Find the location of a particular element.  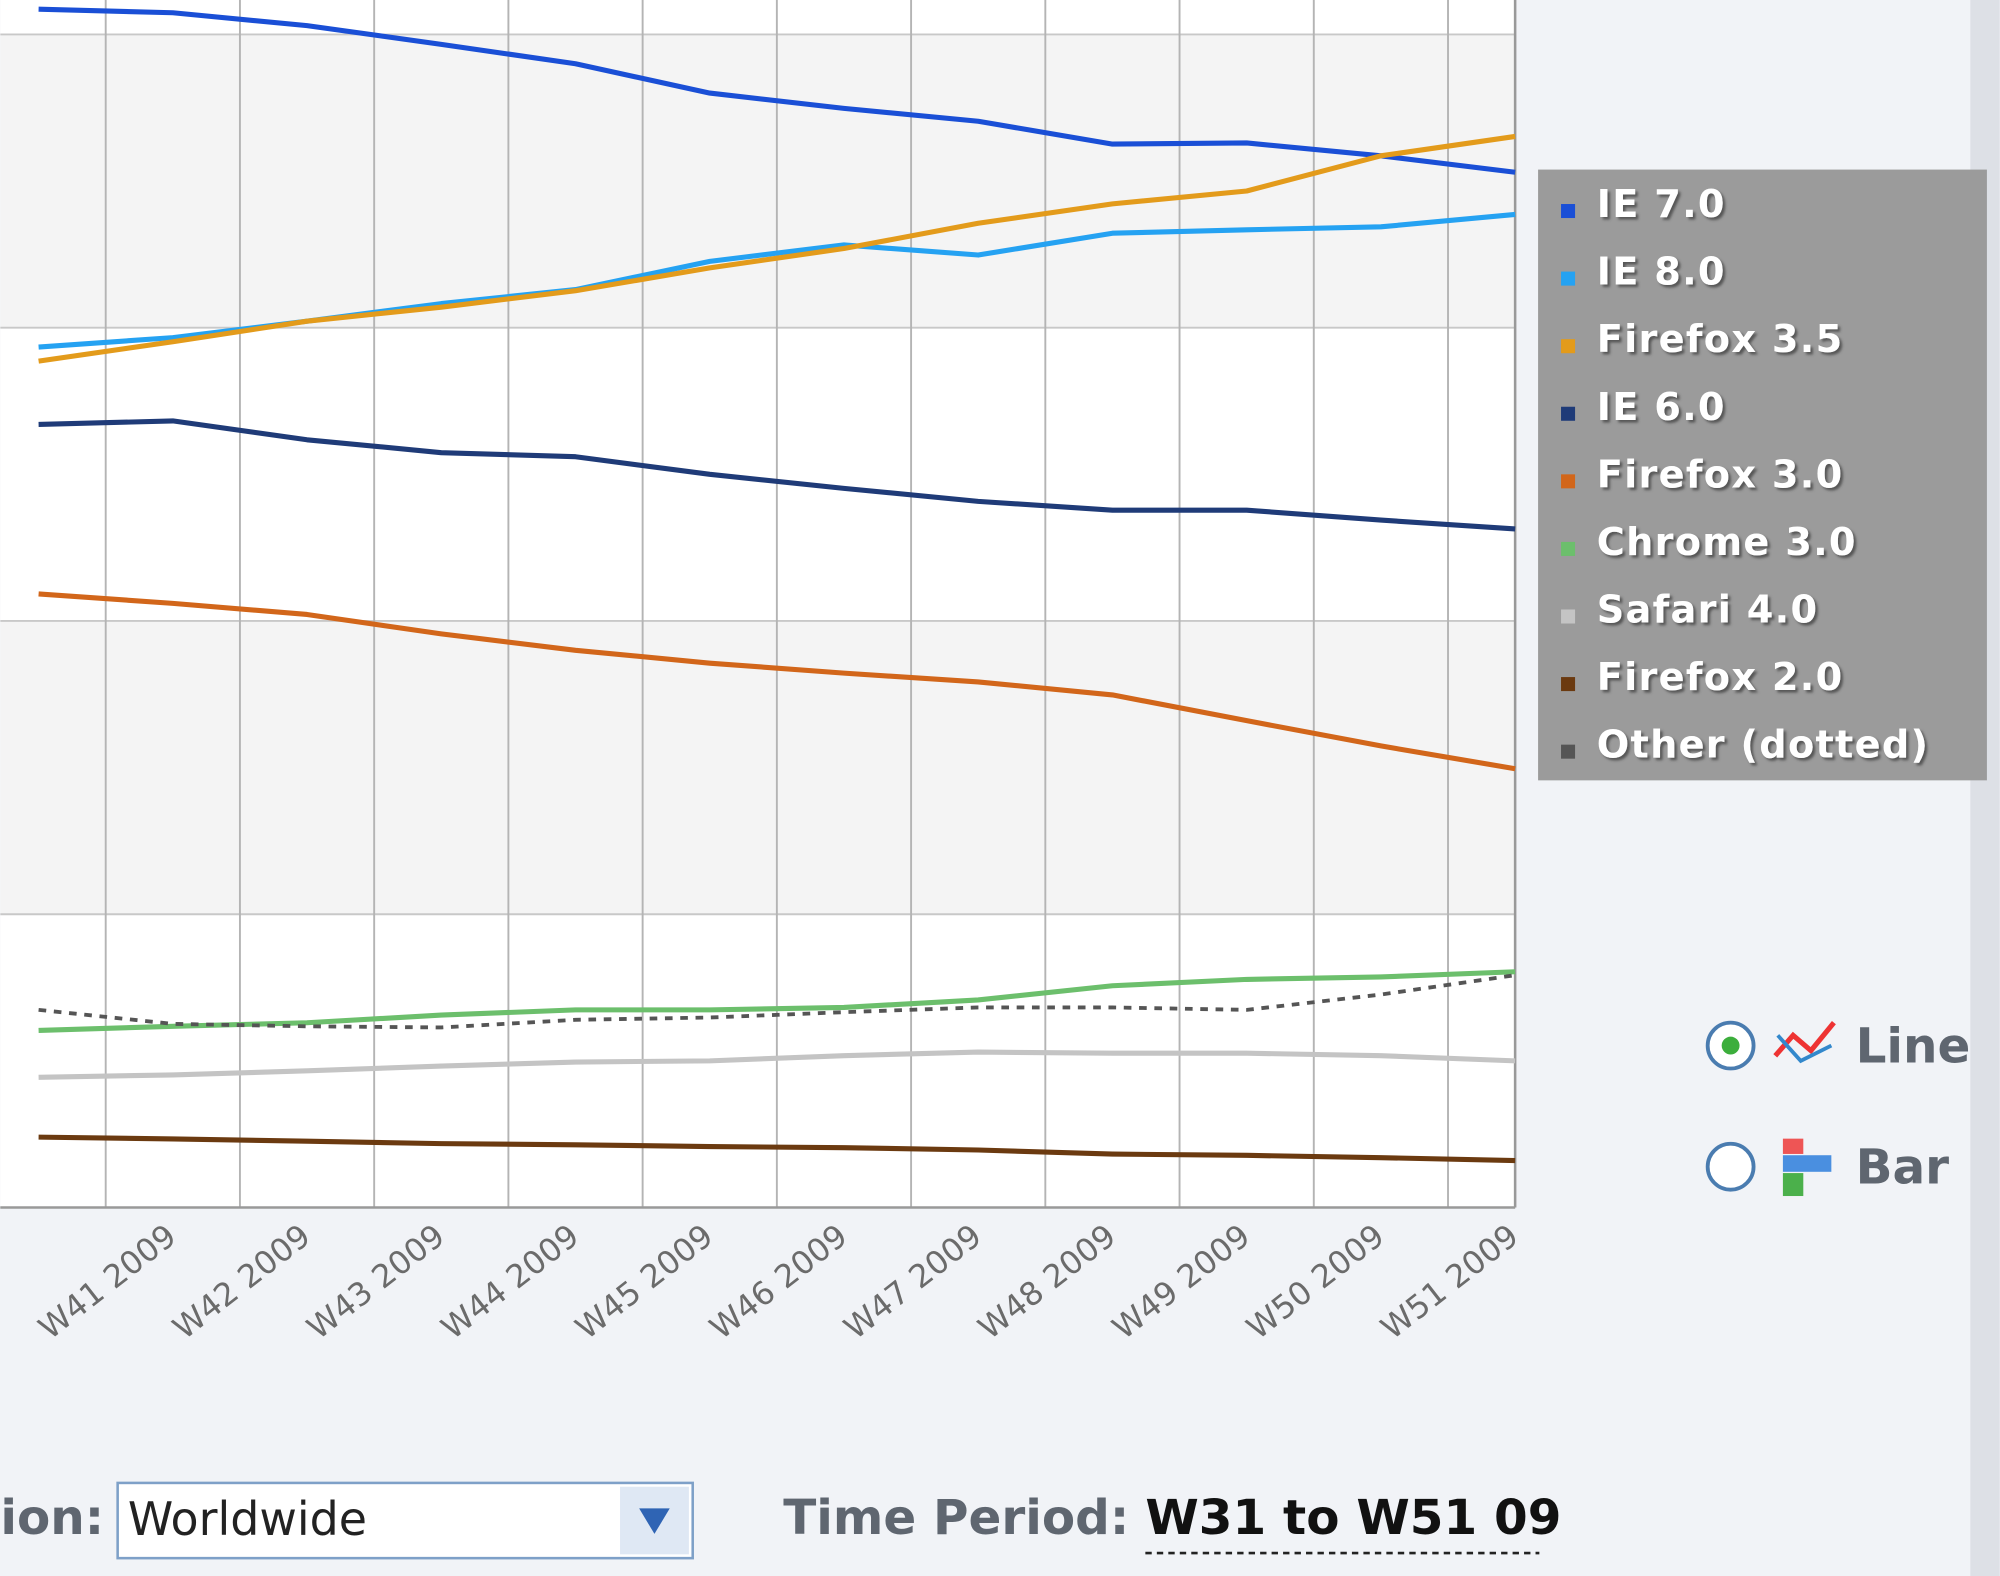

x-tick-label: W49 2009 is located at coordinates (1181, 1281).